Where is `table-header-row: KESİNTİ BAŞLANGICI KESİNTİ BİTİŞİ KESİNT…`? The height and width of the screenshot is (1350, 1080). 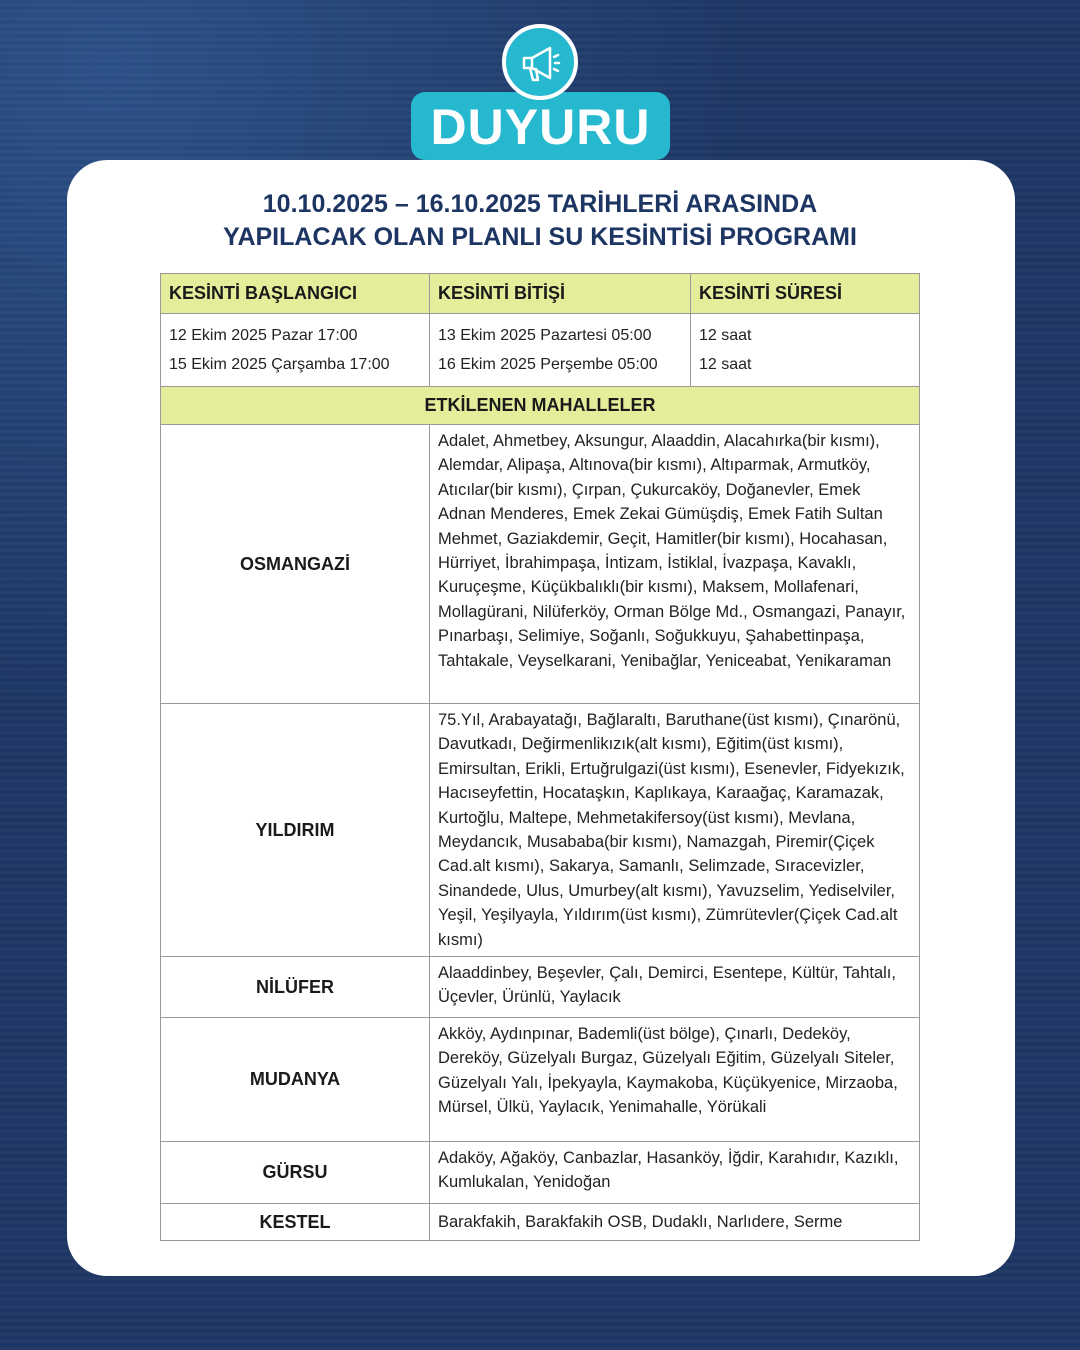 table-header-row: KESİNTİ BAŞLANGICI KESİNTİ BİTİŞİ KESİNT… is located at coordinates (540, 293).